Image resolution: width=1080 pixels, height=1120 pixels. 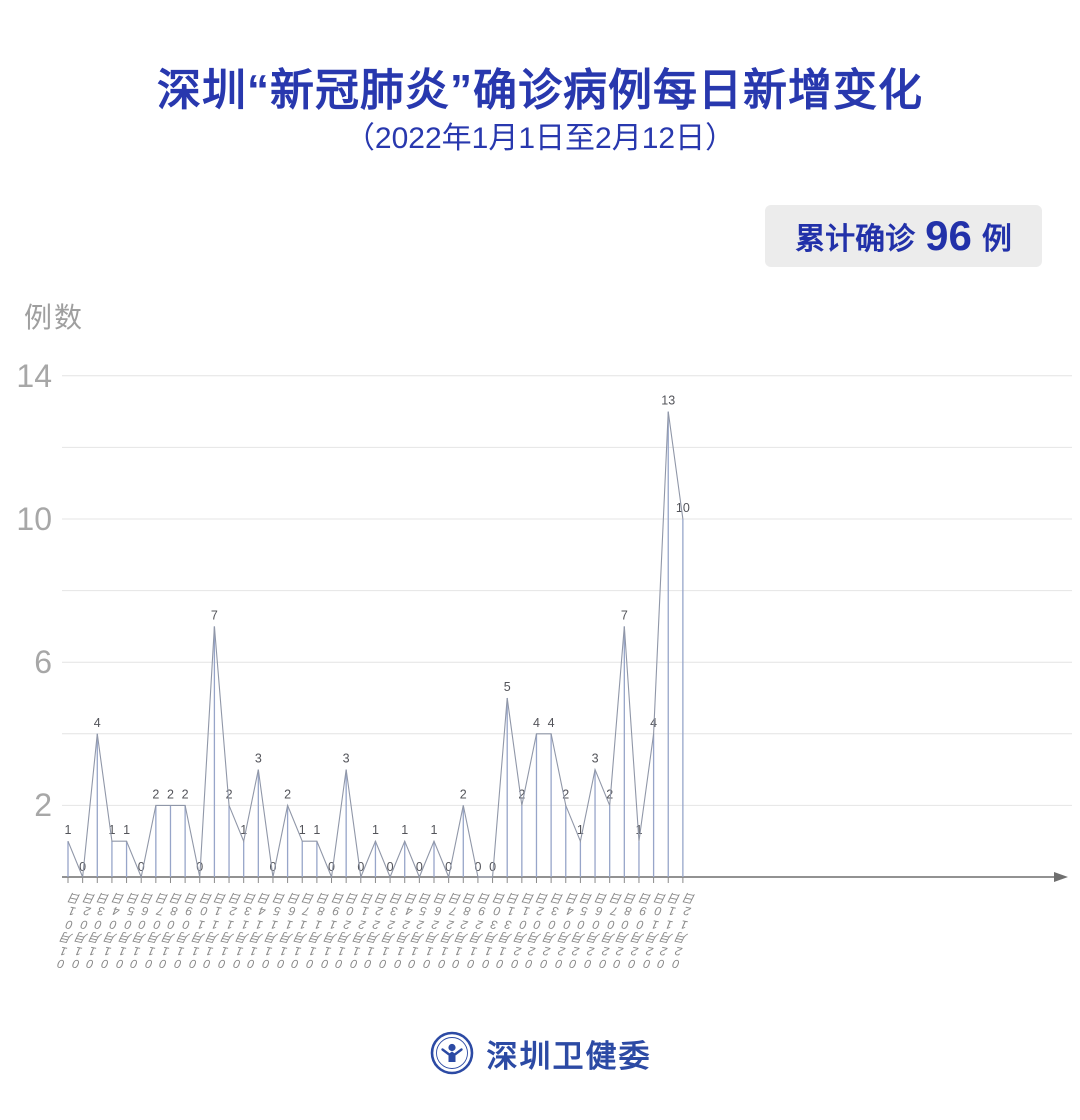 I want to click on y-axis-tick-label: 6, so click(x=43, y=662).